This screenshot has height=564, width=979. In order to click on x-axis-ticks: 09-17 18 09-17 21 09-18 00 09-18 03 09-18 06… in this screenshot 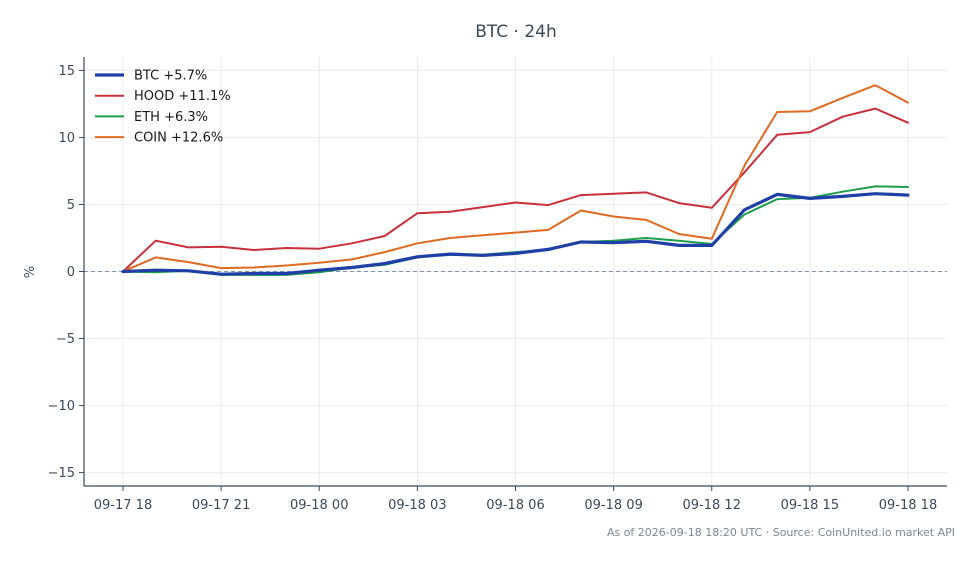, I will do `click(515, 499)`.